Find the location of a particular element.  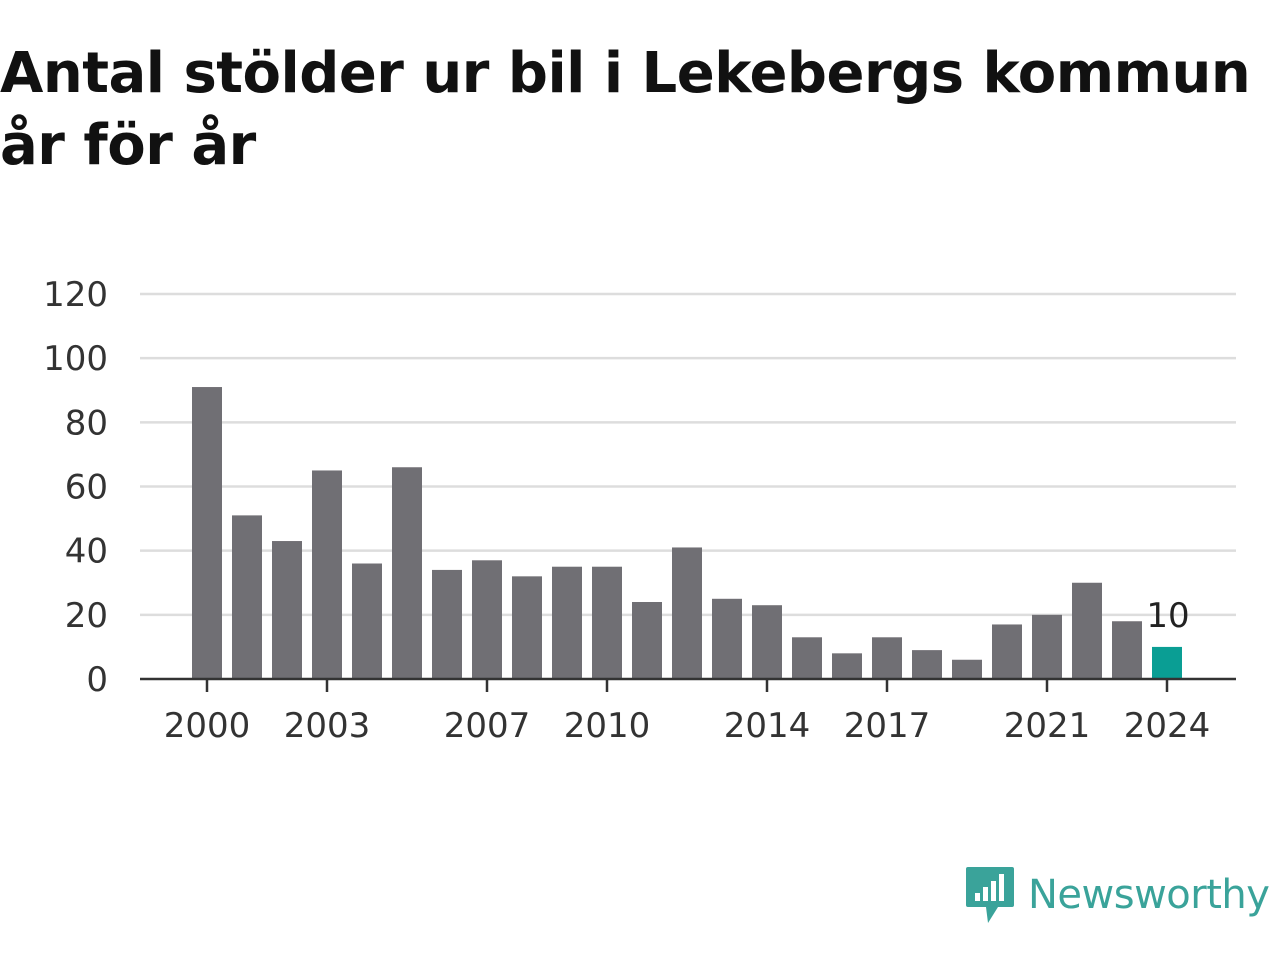

value-label-2024: 10 is located at coordinates (1167, 616).